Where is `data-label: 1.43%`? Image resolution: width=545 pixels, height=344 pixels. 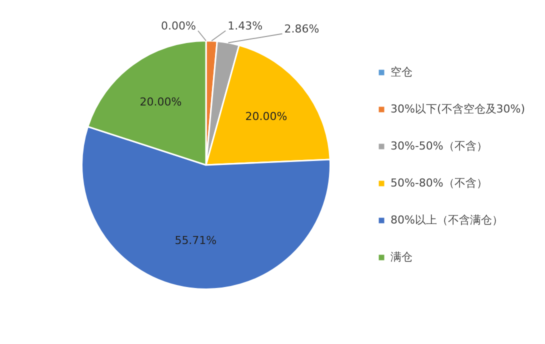
data-label: 1.43% is located at coordinates (245, 26).